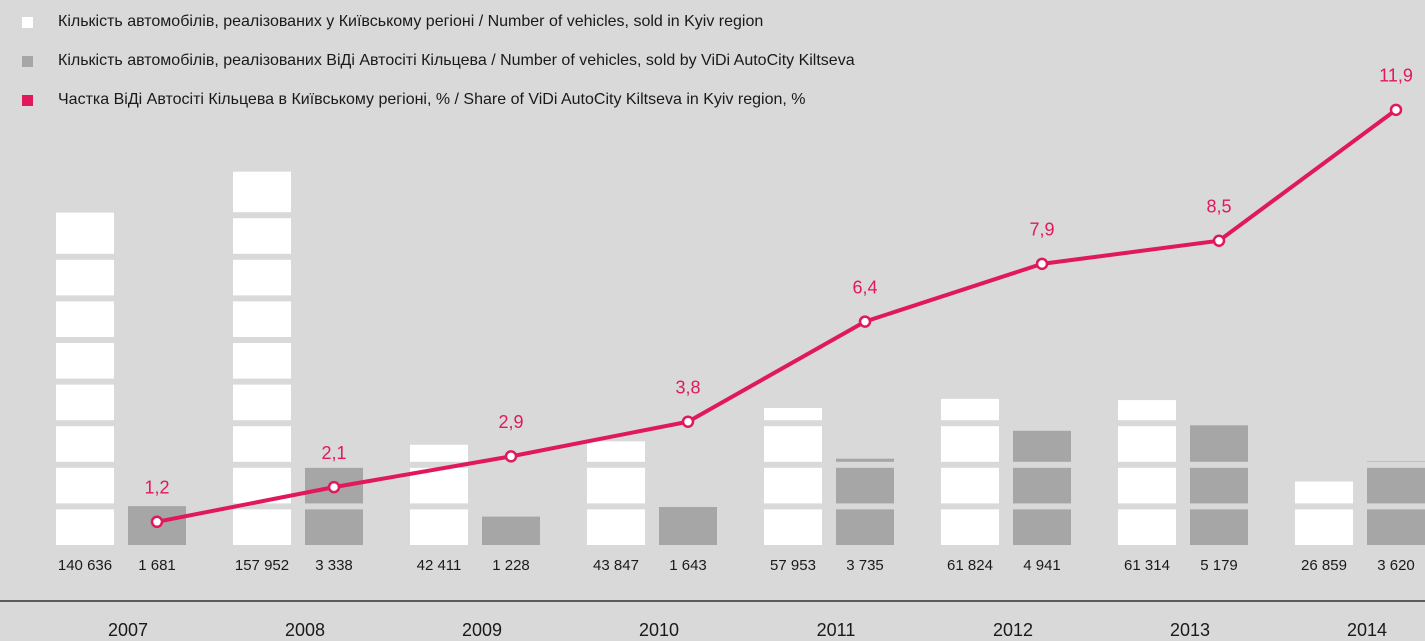  Describe the element at coordinates (157, 565) in the screenshot. I see `value-label: 1 681` at that location.